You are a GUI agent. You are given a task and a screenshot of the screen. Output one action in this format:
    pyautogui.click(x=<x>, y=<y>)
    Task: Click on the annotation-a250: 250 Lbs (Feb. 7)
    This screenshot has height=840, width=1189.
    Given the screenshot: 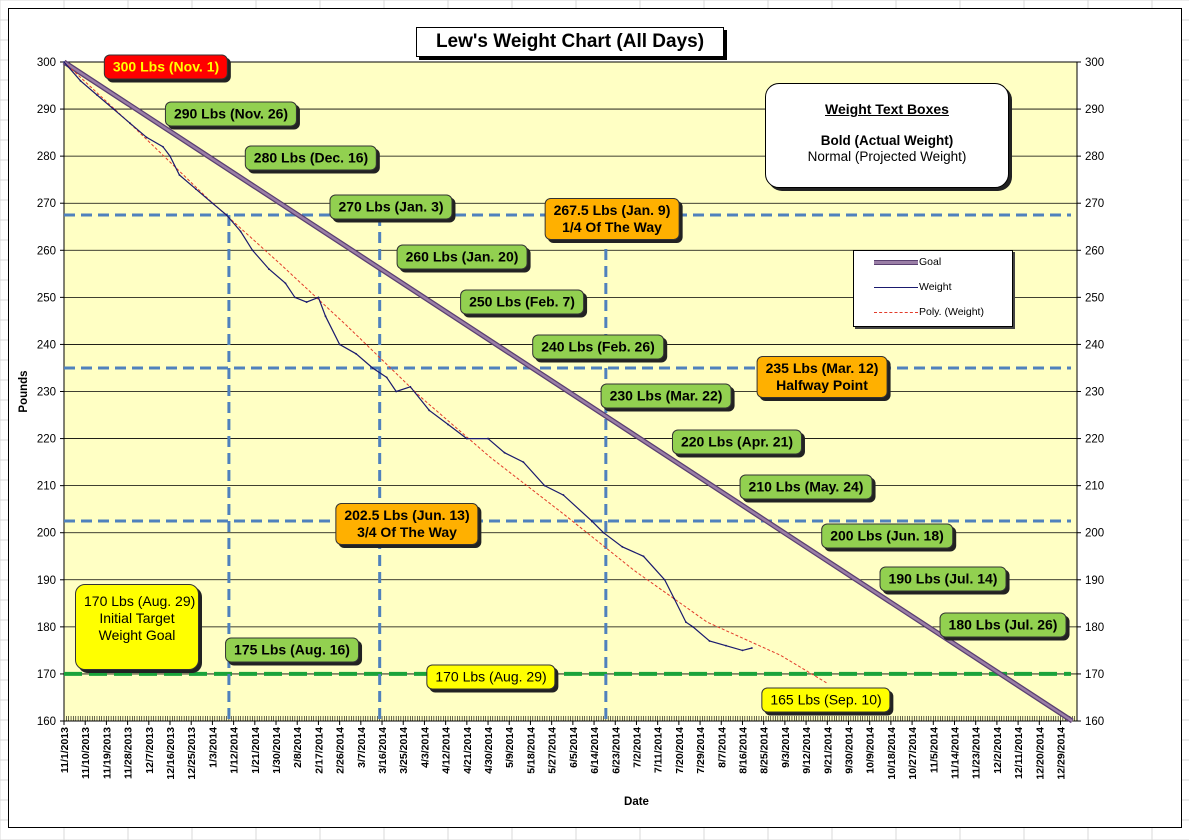 What is the action you would take?
    pyautogui.click(x=522, y=302)
    